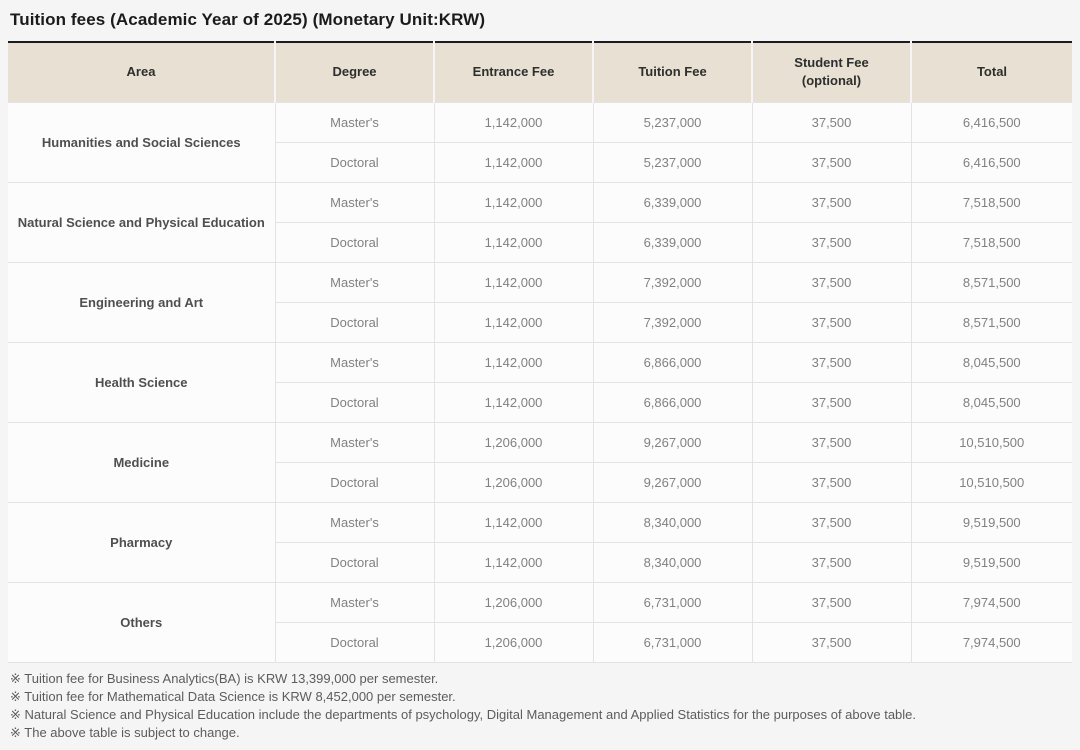 The image size is (1080, 750). Describe the element at coordinates (354, 72) in the screenshot. I see `col-header-degree: Degree` at that location.